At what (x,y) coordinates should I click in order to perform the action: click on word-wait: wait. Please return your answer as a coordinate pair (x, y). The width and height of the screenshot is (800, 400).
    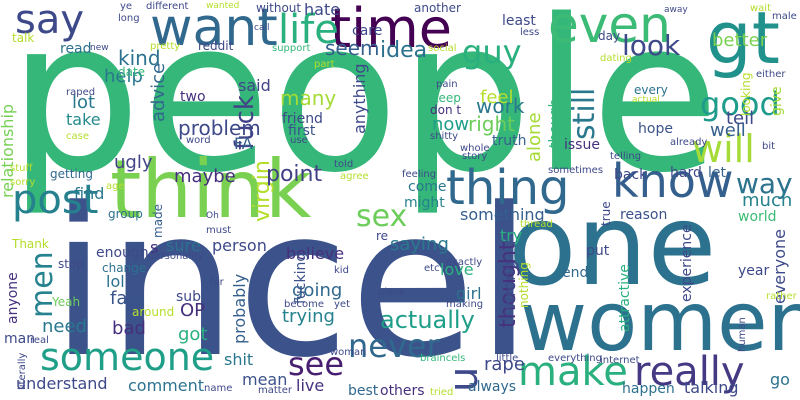
    Looking at the image, I should click on (761, 8).